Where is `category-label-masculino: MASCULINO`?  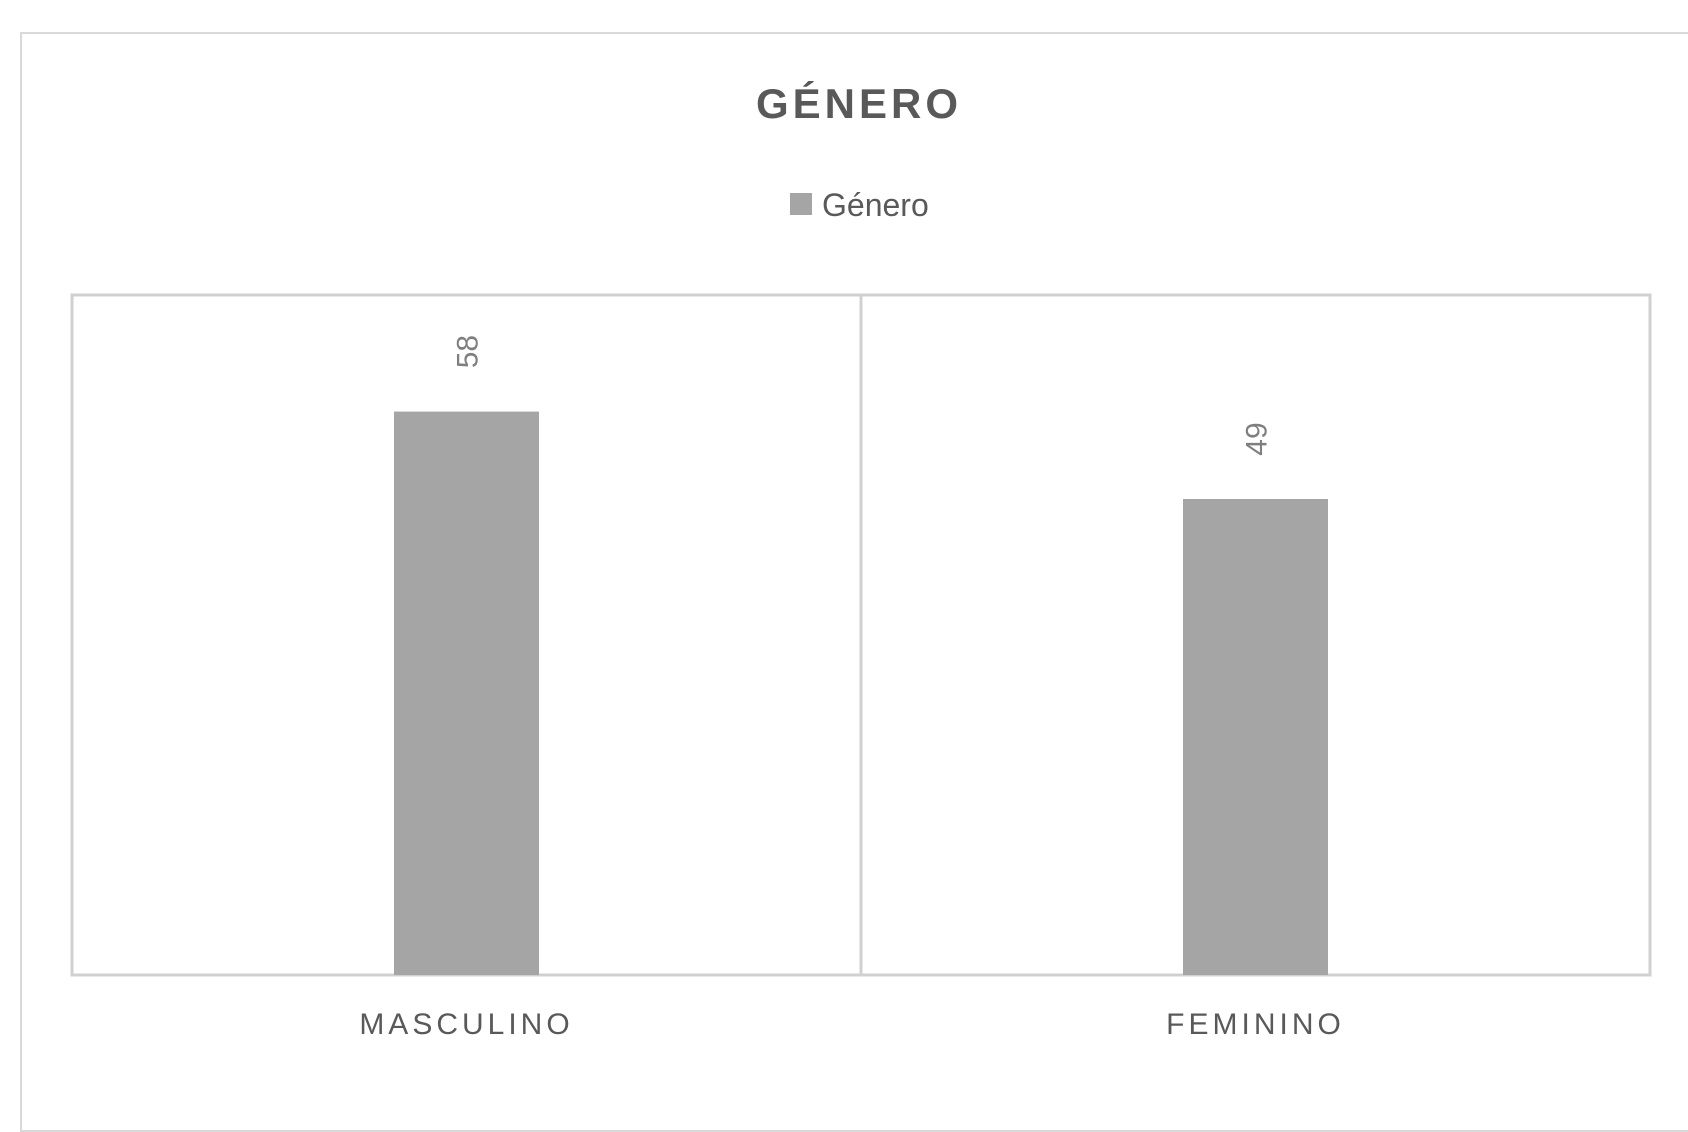
category-label-masculino: MASCULINO is located at coordinates (466, 1024).